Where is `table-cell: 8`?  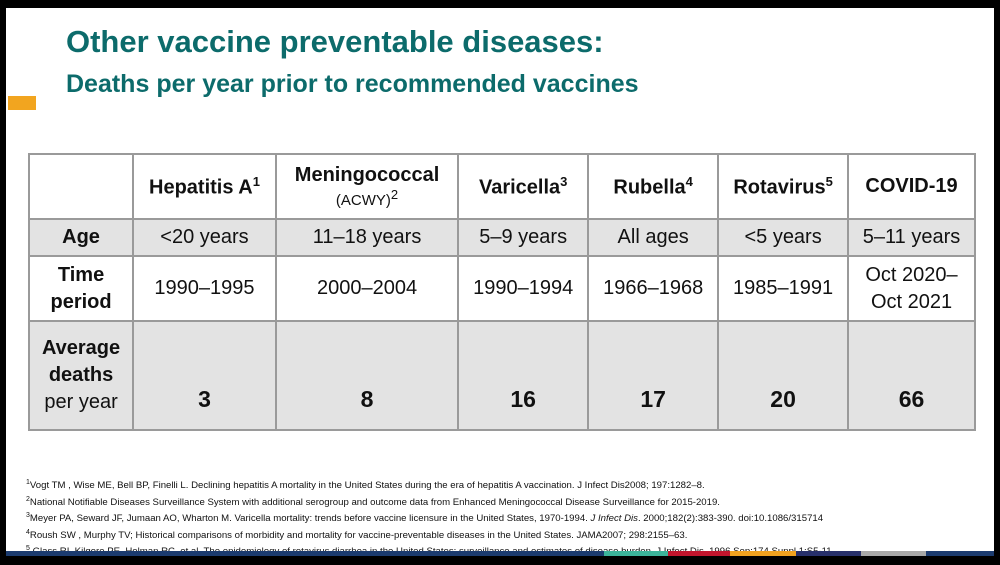
table-cell: 8 is located at coordinates (367, 375).